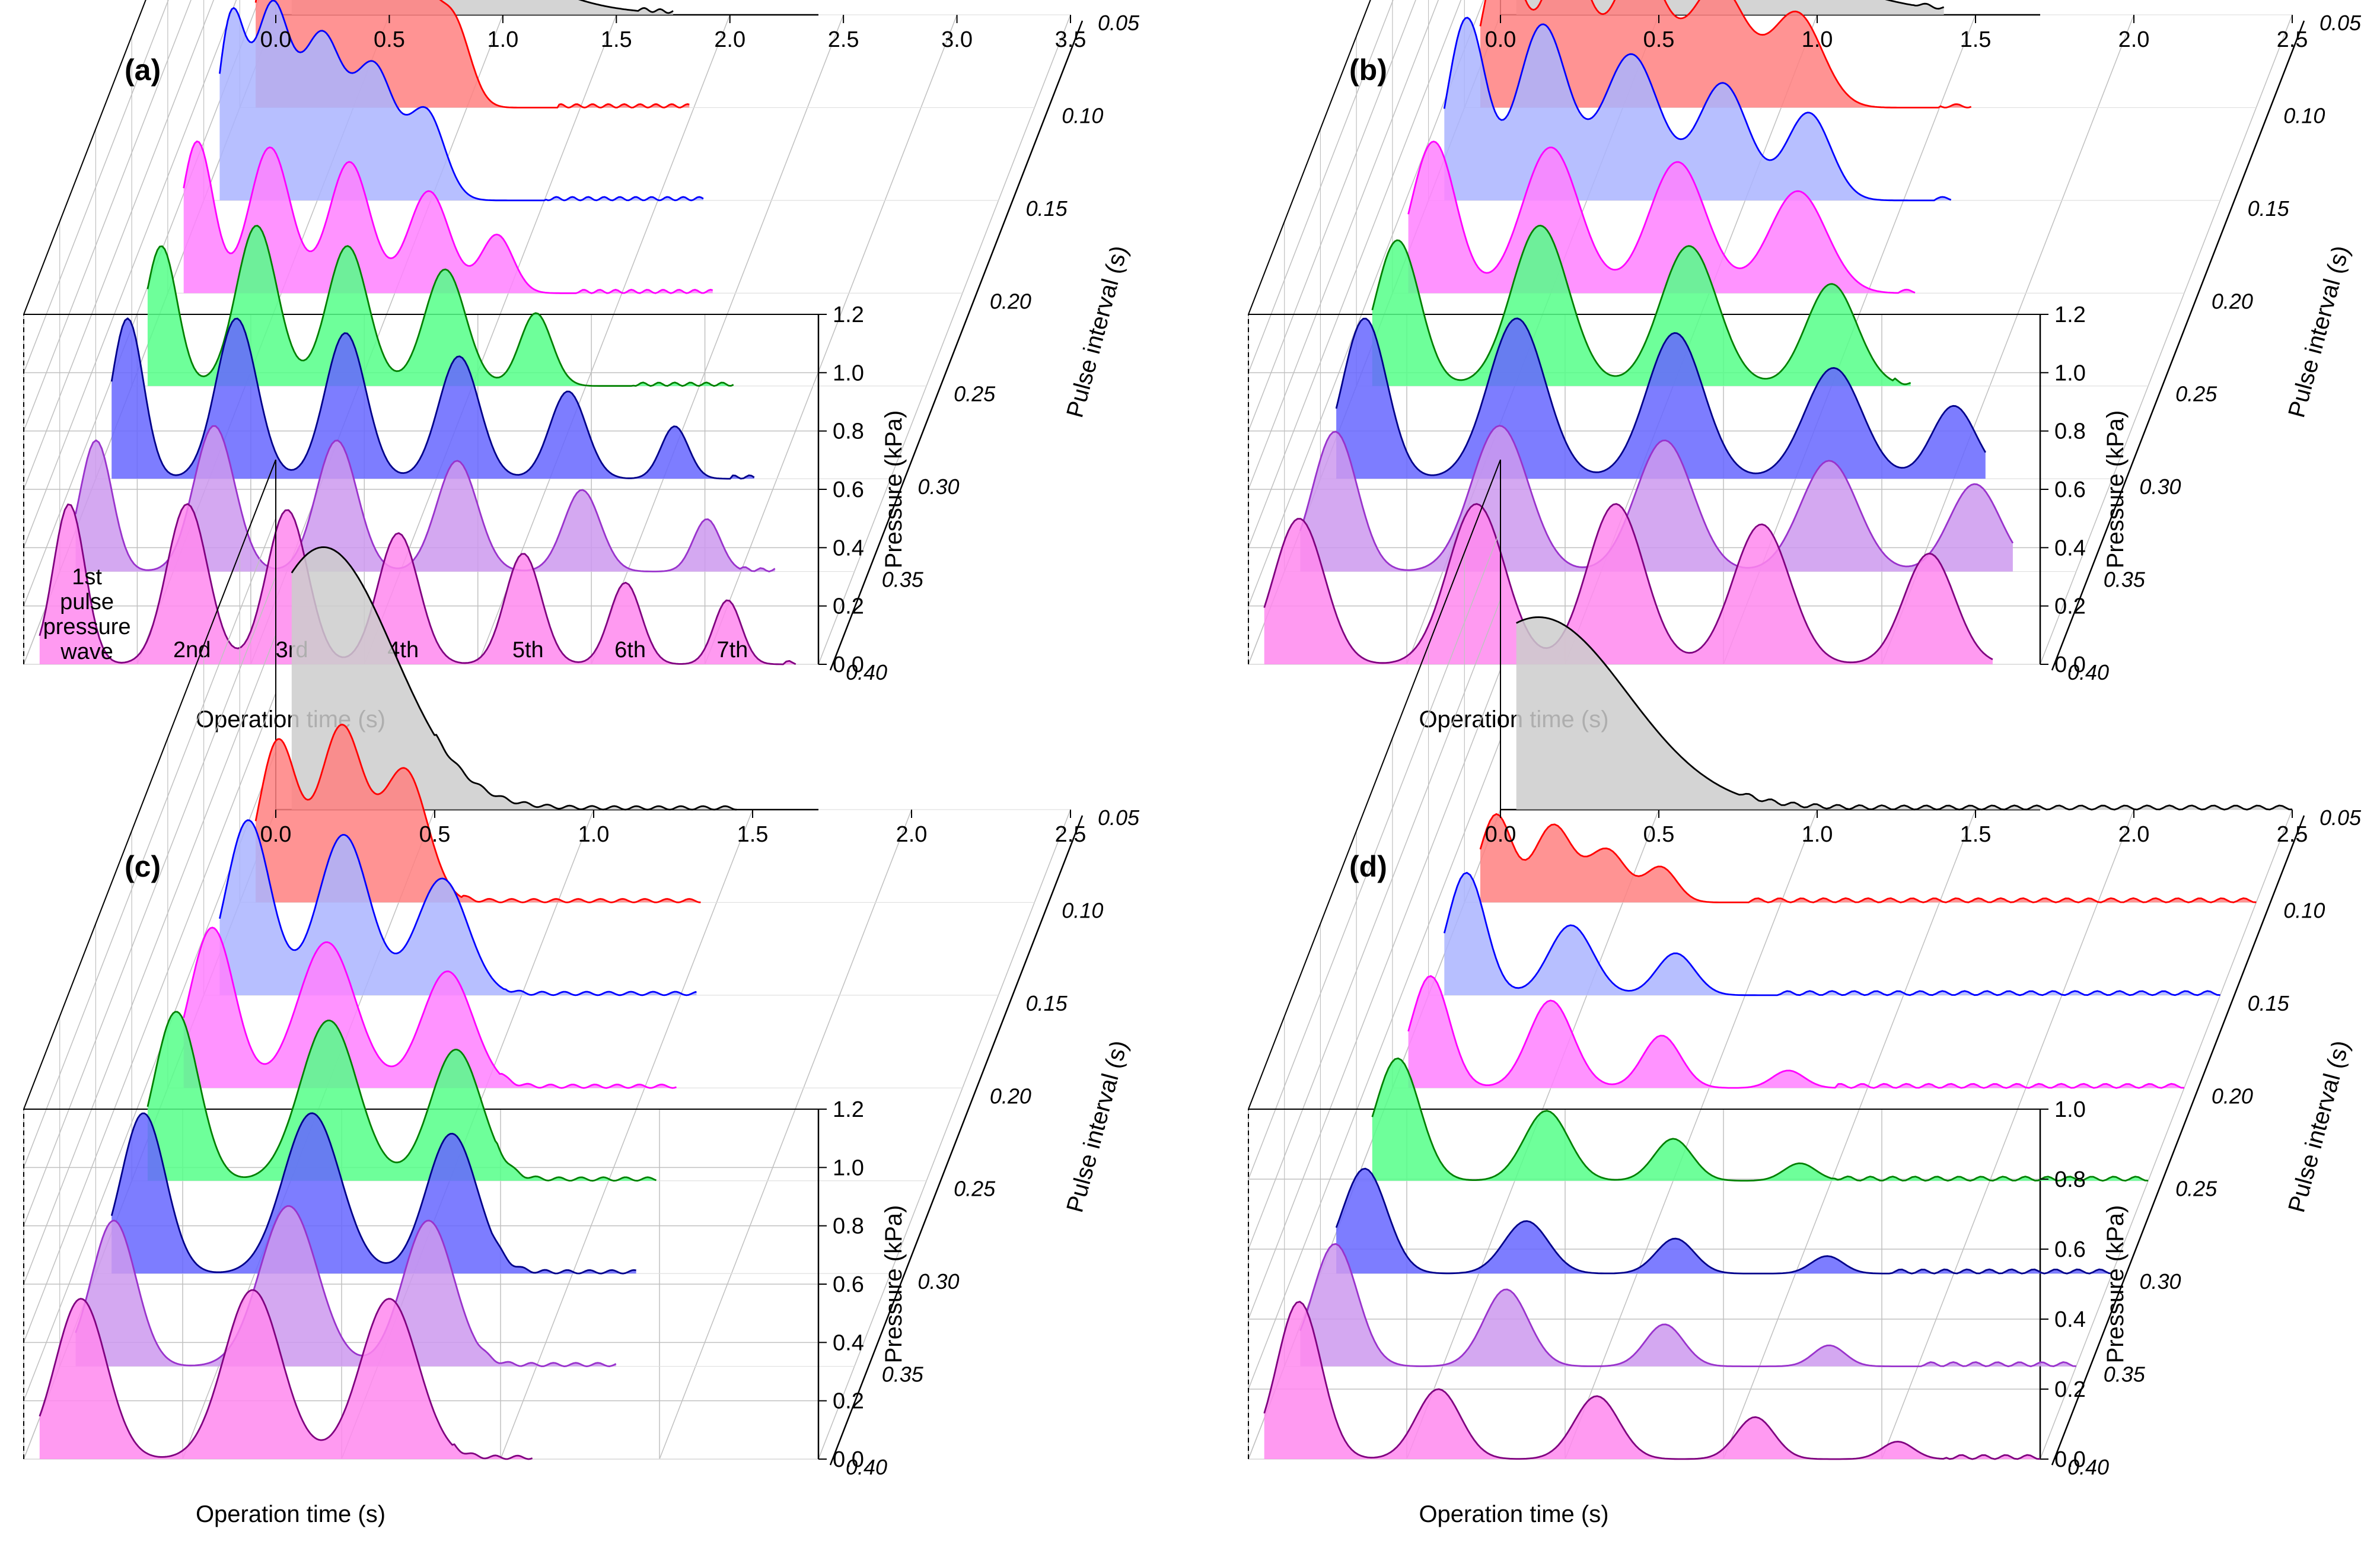 The image size is (2380, 1554). I want to click on z-tick-label: 1.0, so click(848, 373).